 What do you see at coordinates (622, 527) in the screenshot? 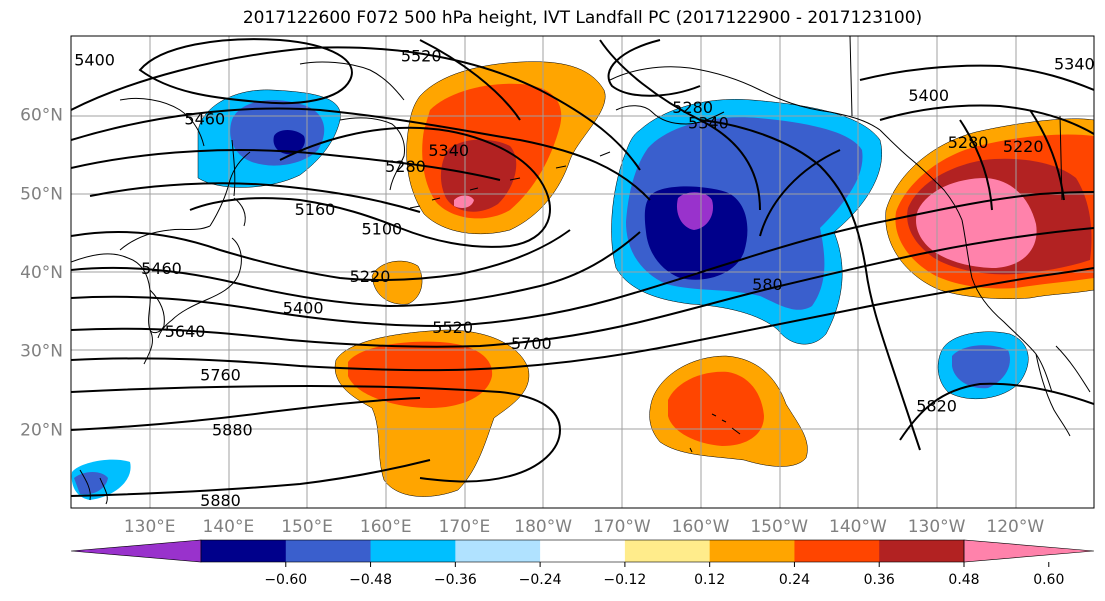
I see `longitude-label: 170°W` at bounding box center [622, 527].